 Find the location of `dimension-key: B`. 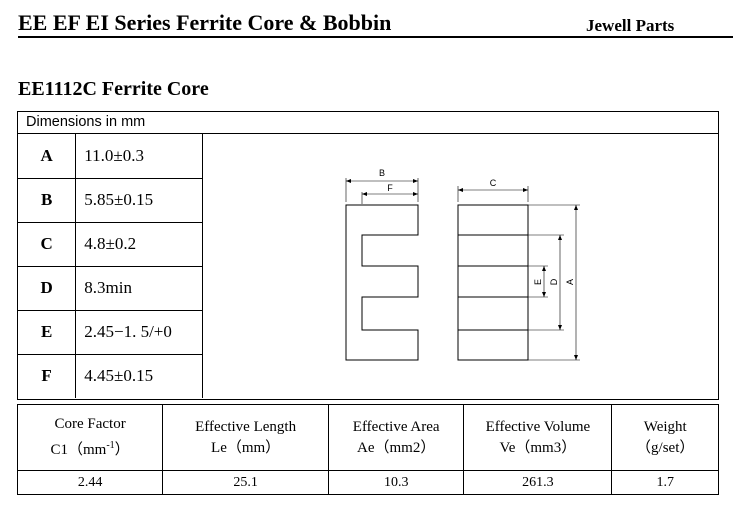

dimension-key: B is located at coordinates (47, 200).